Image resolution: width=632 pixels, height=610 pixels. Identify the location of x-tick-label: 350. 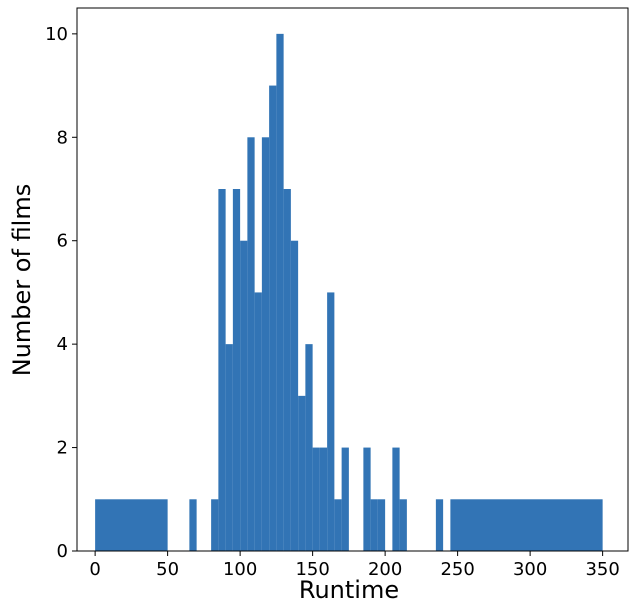
(602, 569).